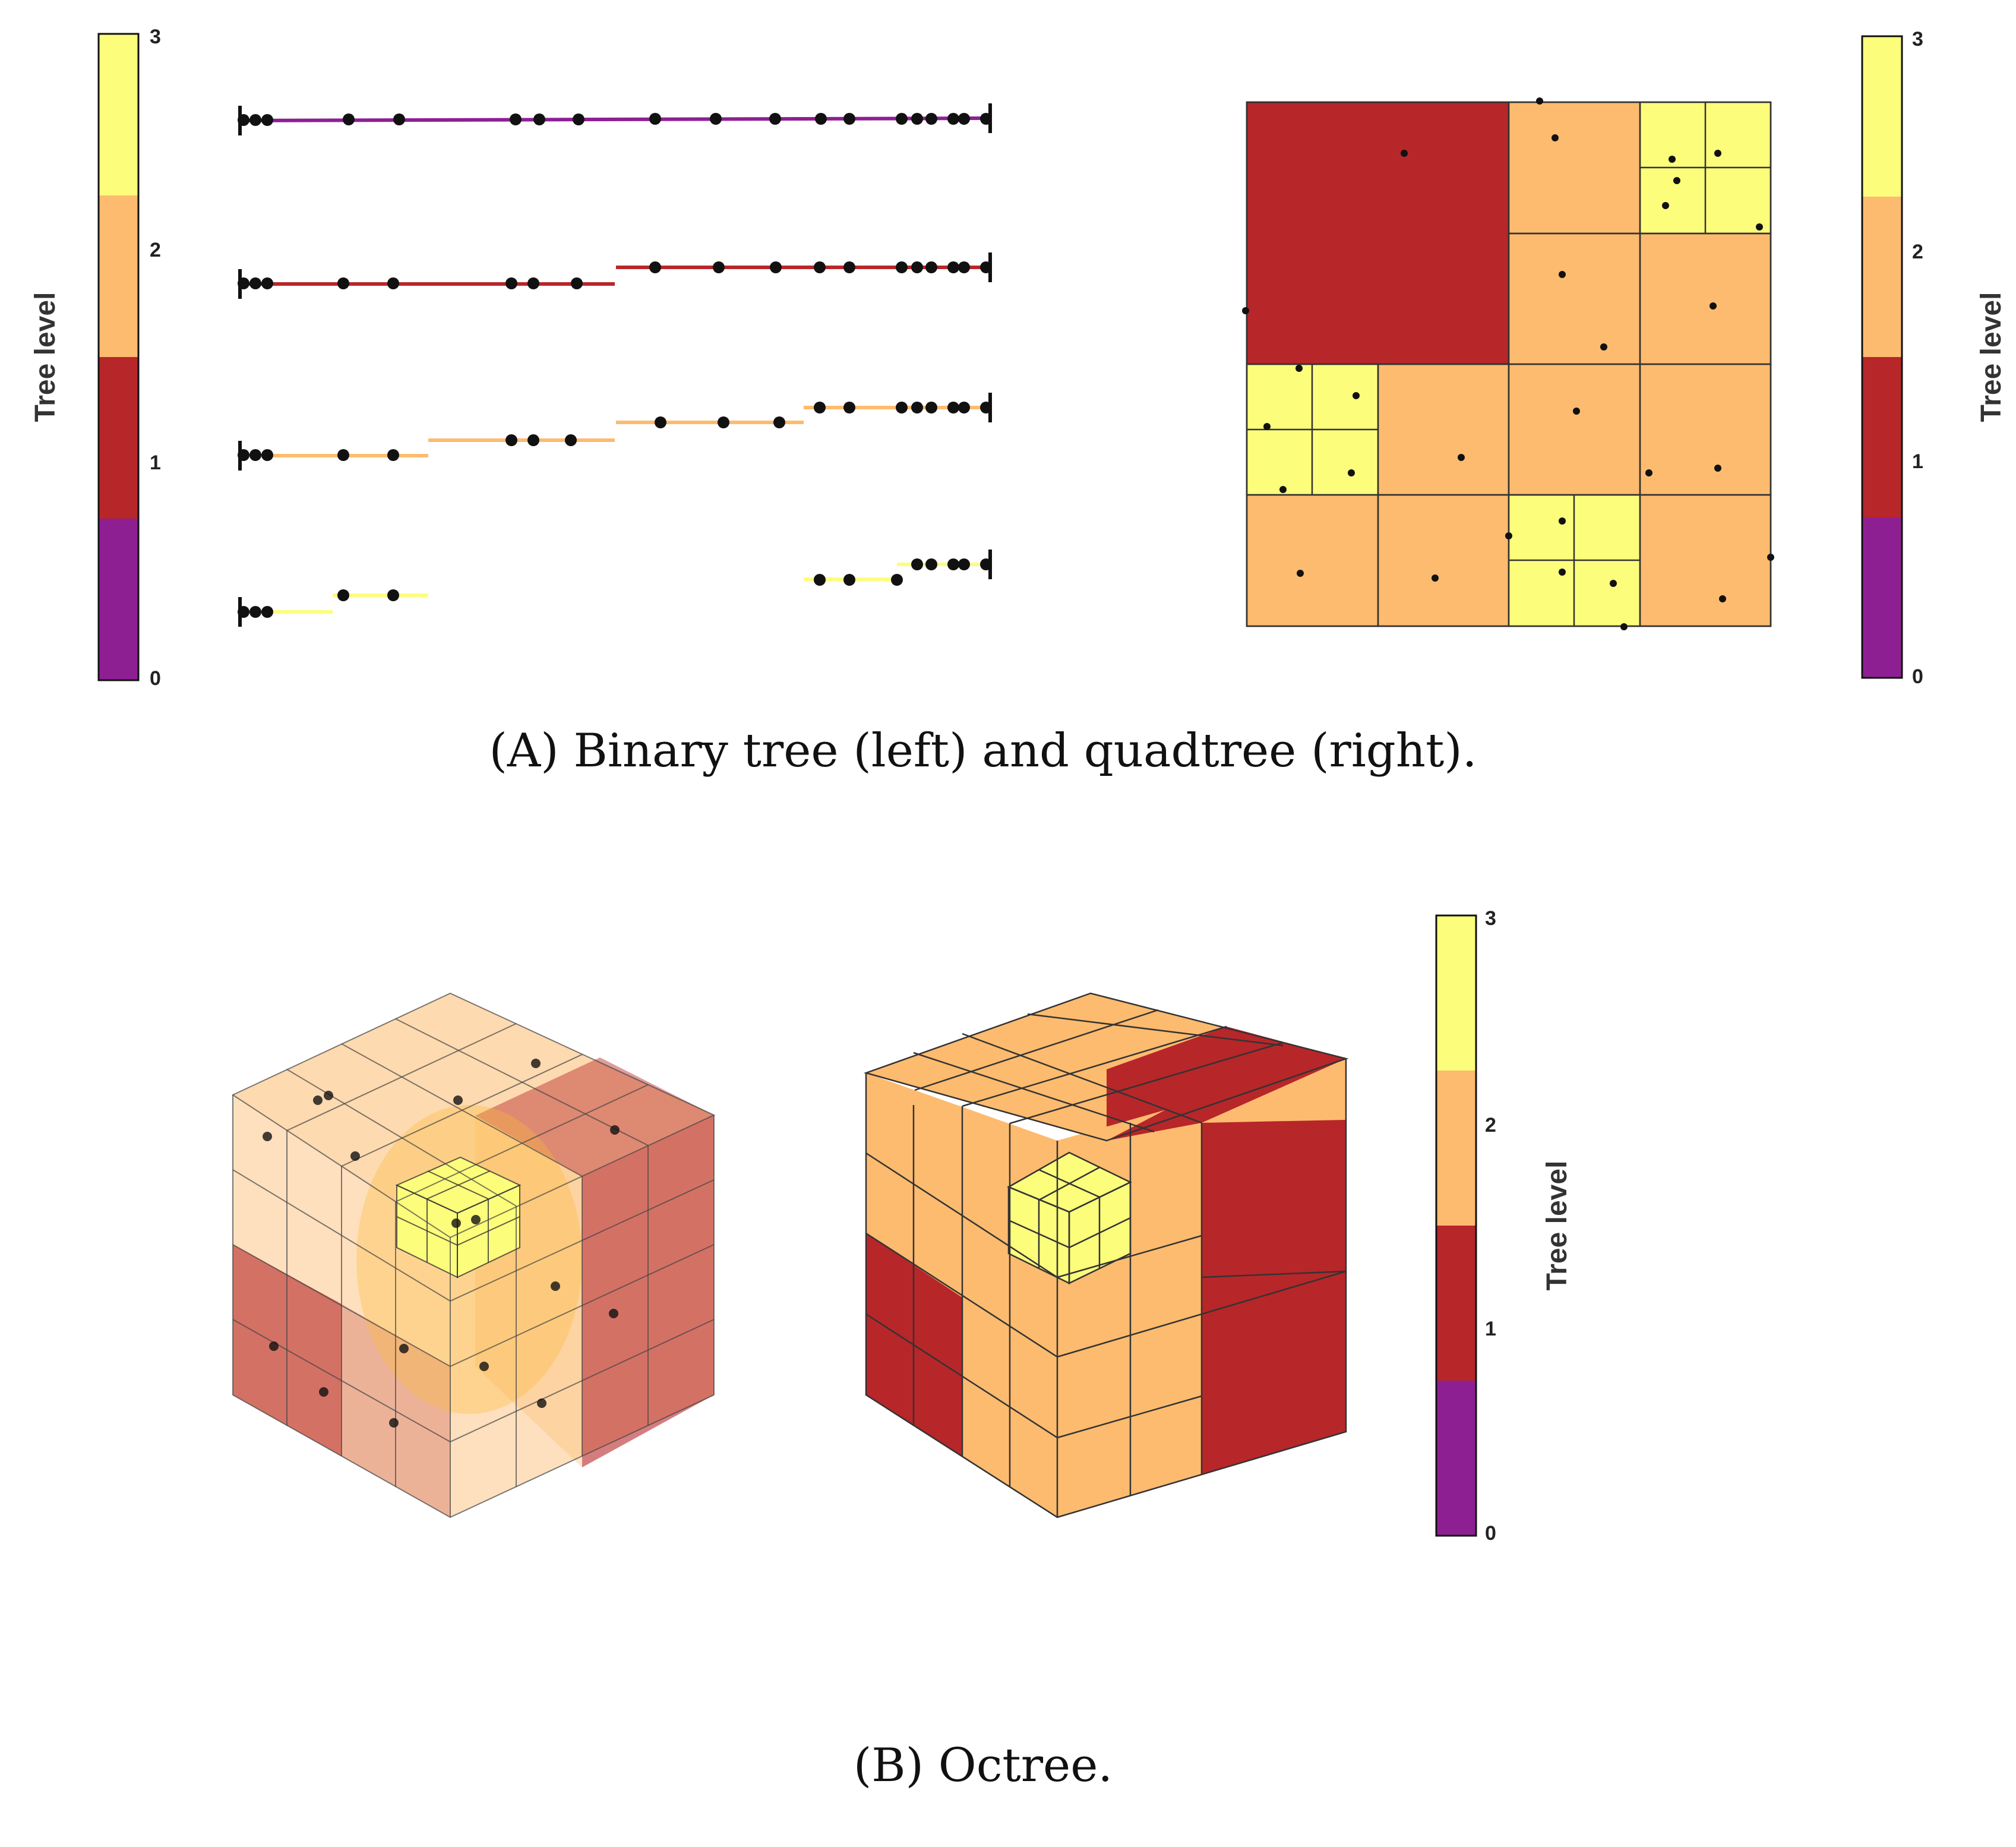 The image size is (2016, 1847). What do you see at coordinates (983, 1765) in the screenshot?
I see `caption-b: (B) Octree.` at bounding box center [983, 1765].